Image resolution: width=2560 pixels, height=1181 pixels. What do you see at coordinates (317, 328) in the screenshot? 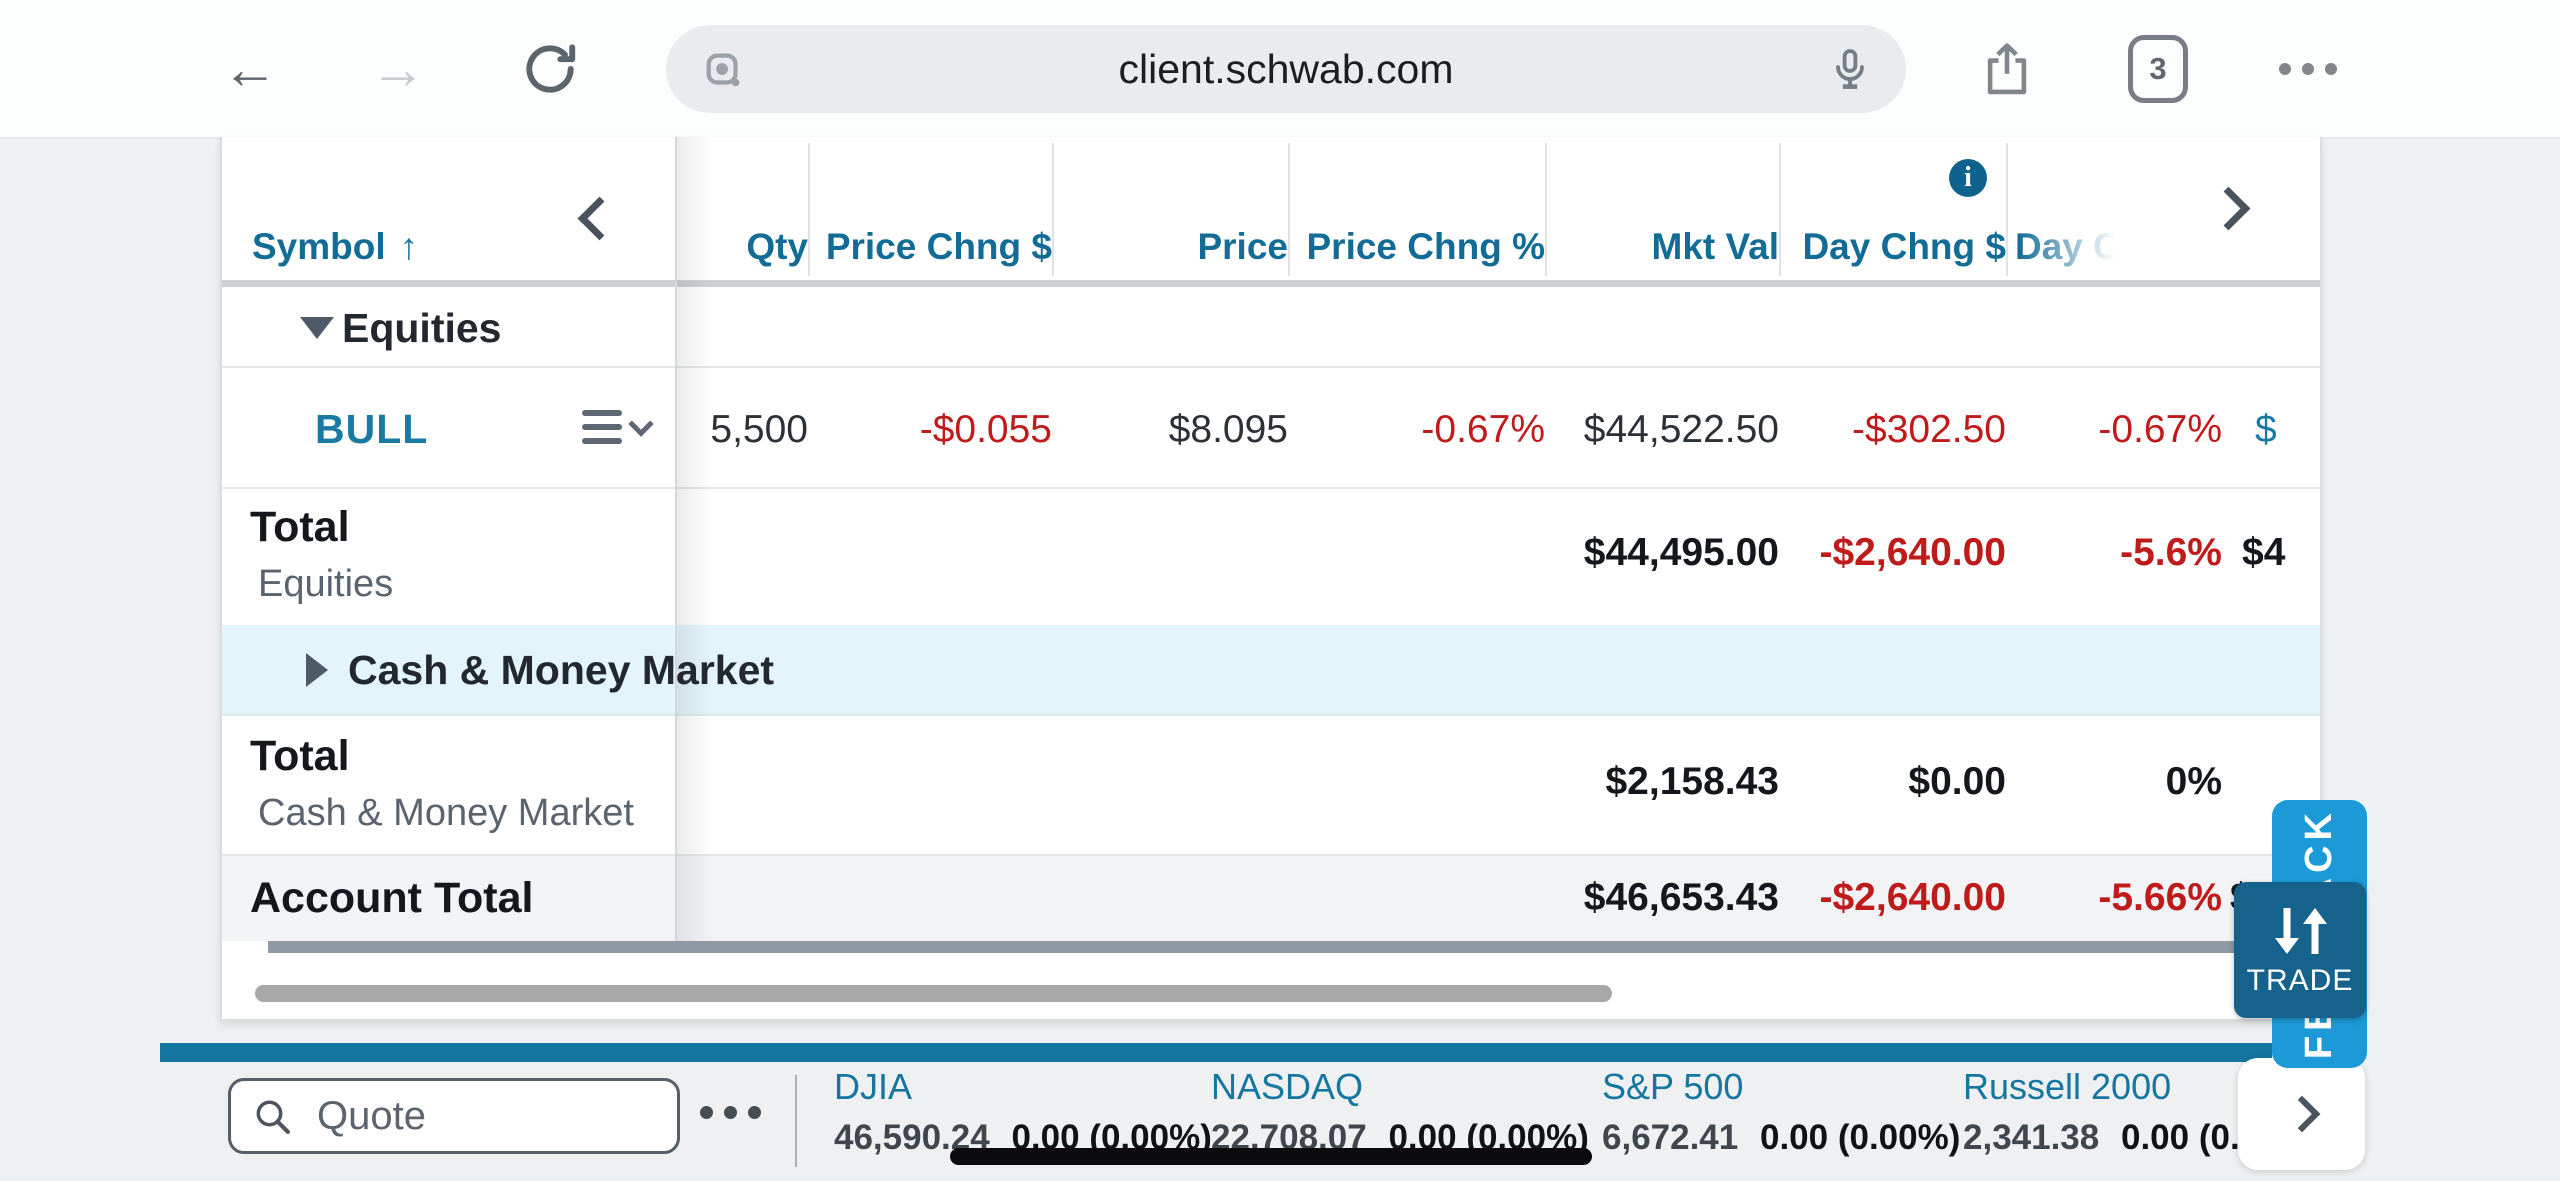
I see `collapse-triangle-icon` at bounding box center [317, 328].